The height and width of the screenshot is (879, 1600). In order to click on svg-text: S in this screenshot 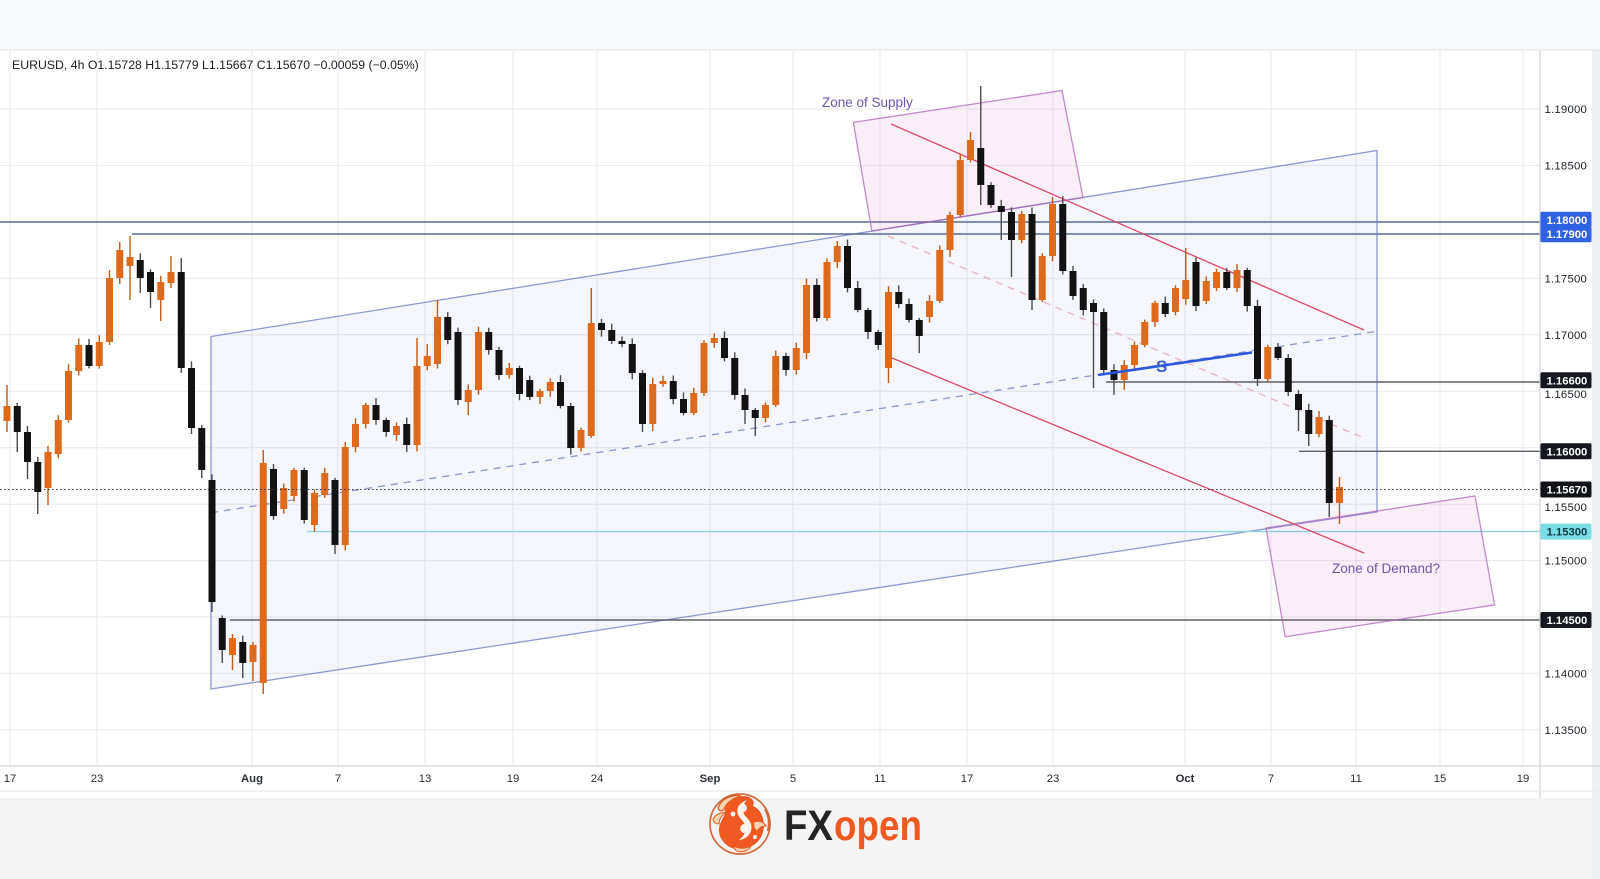, I will do `click(1161, 366)`.